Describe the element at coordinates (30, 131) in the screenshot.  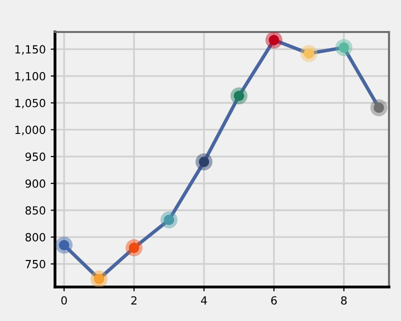
I see `y-tick-label: 1,000` at that location.